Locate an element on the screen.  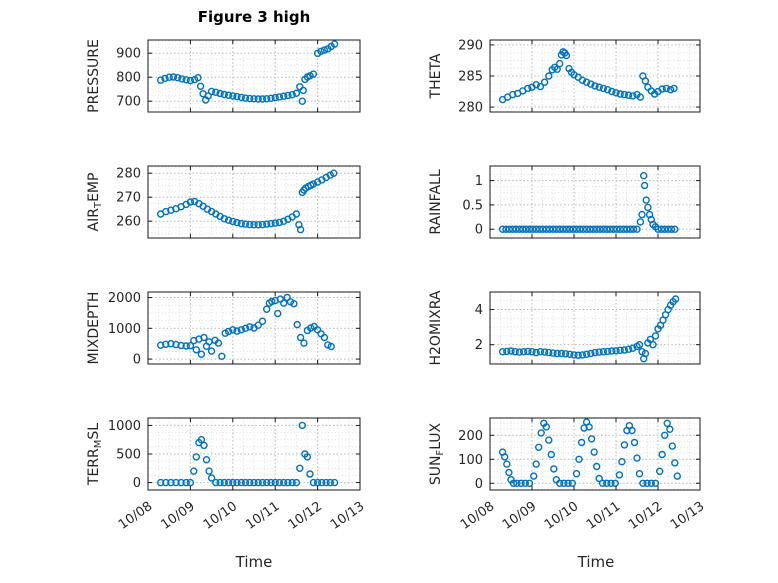
y-tick-labels: 280 285 290 is located at coordinates (470, 76).